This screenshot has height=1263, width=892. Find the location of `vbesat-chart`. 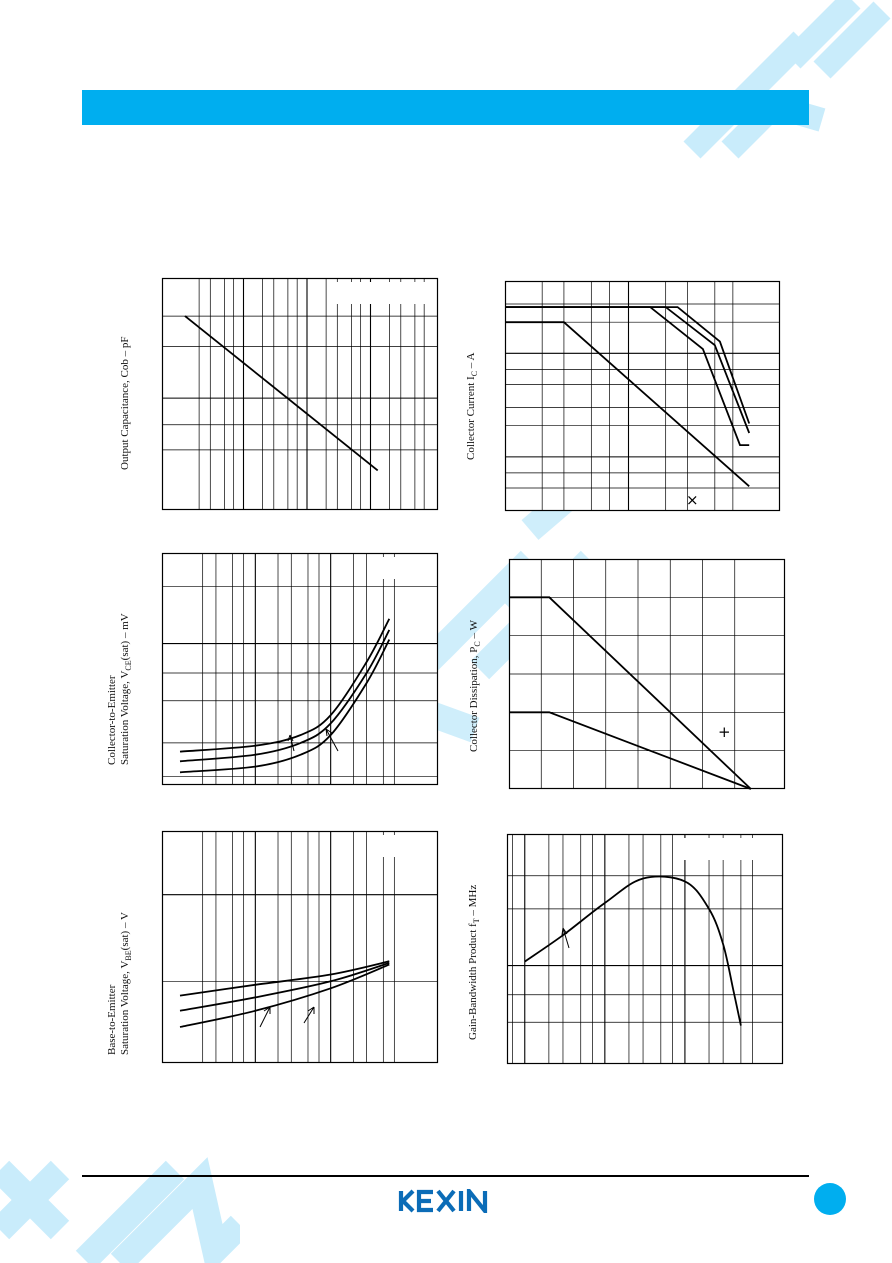

vbesat-chart is located at coordinates (300, 947).